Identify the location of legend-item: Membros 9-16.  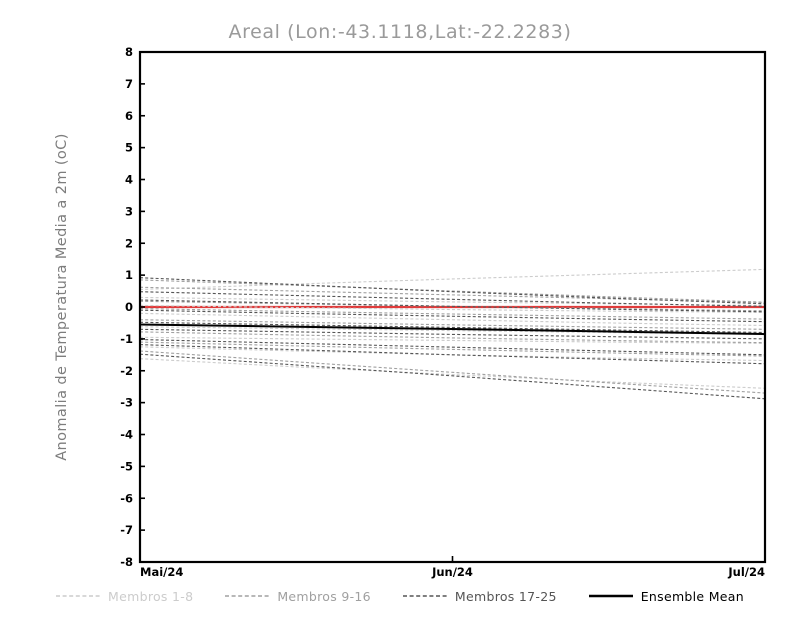
(298, 596).